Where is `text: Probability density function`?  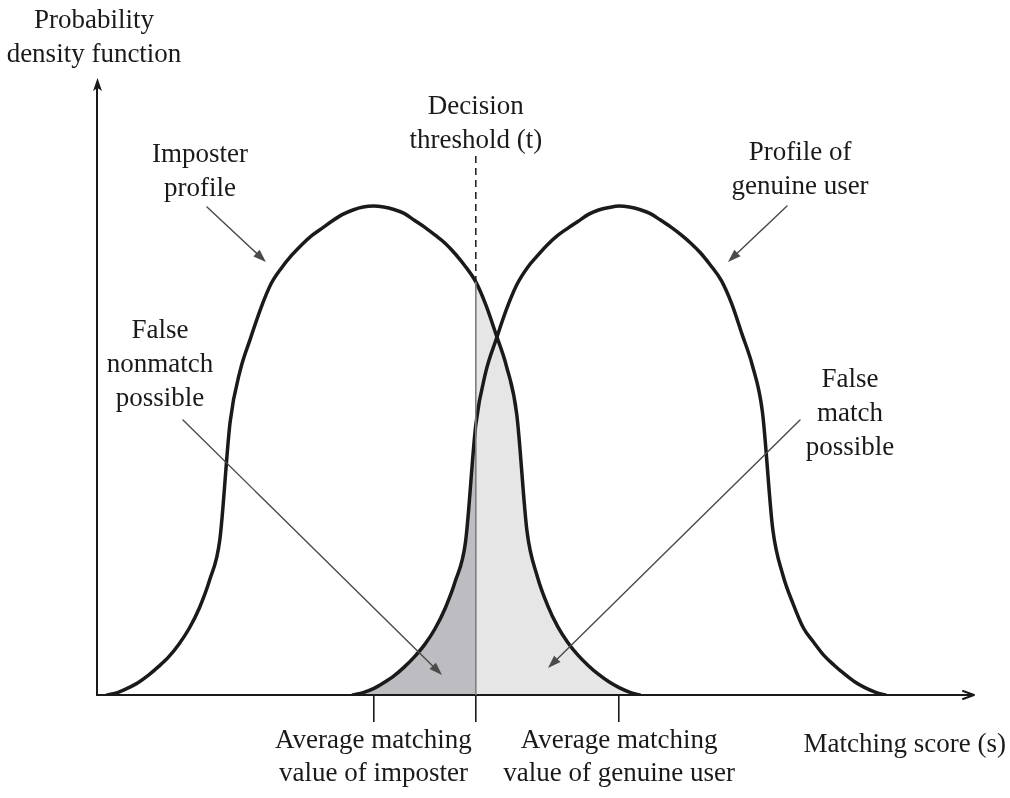
text: Probability density function is located at coordinates (94, 36).